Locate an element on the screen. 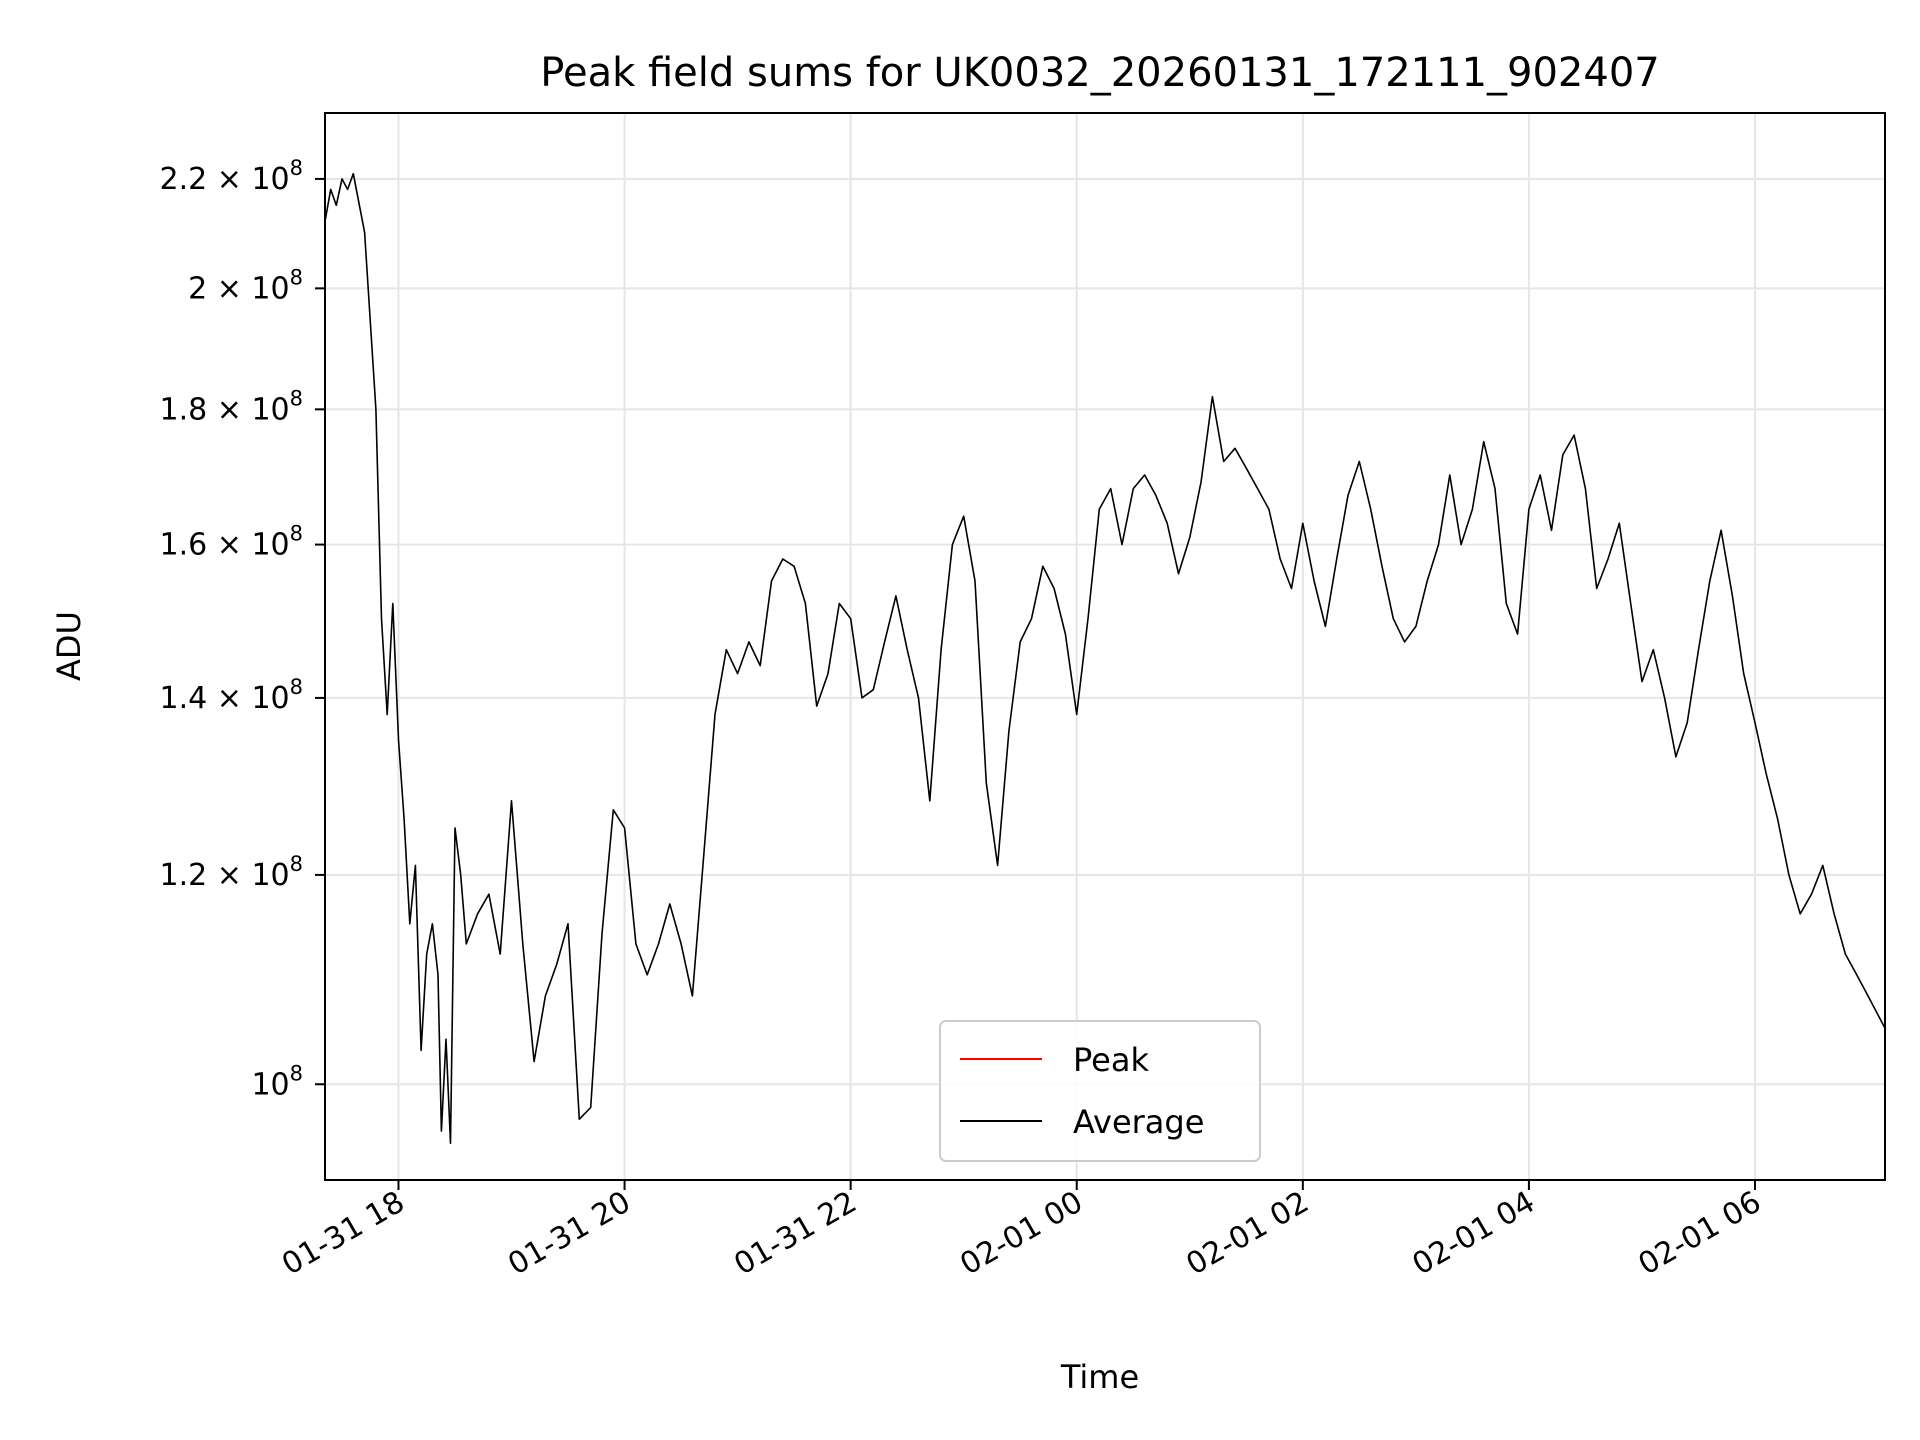 The width and height of the screenshot is (1920, 1440). legend-label-average: Average is located at coordinates (1138, 1122).